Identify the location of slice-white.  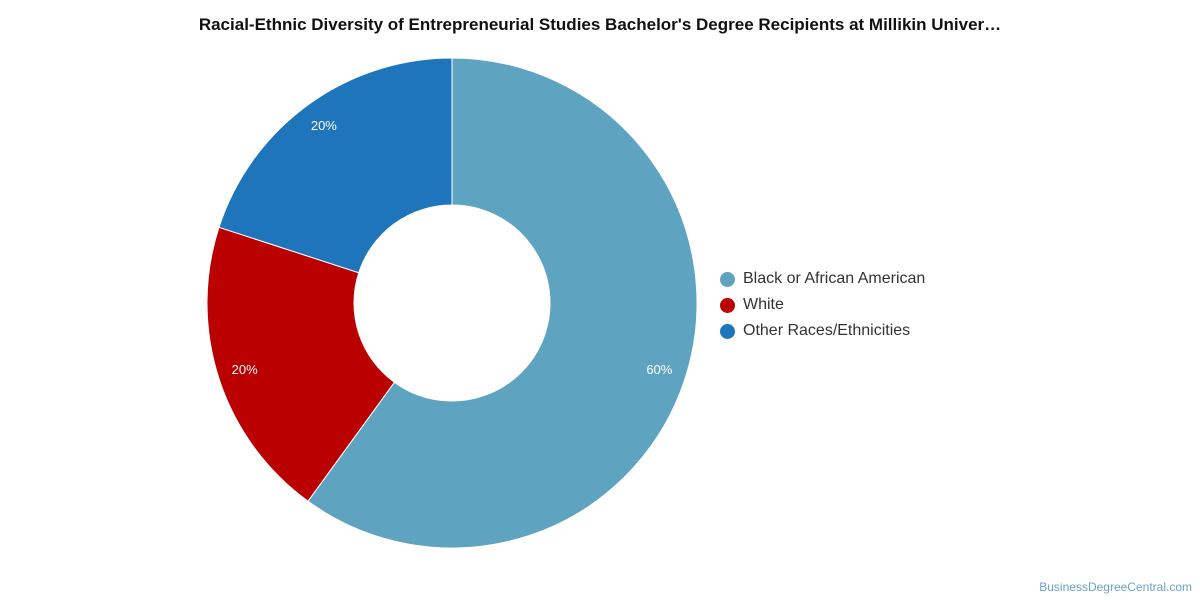
(301, 364).